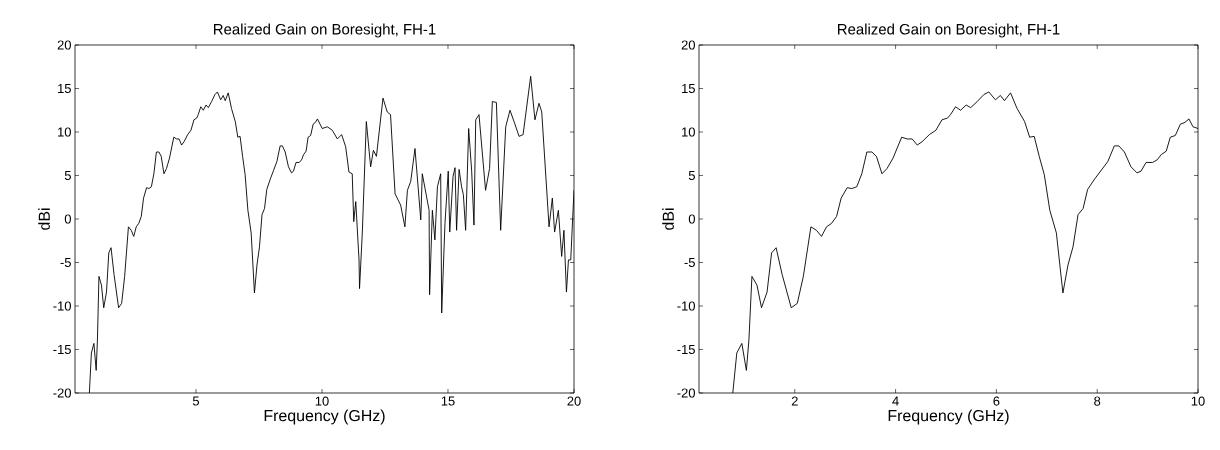 The width and height of the screenshot is (1220, 450). Describe the element at coordinates (1097, 401) in the screenshot. I see `x-tick-label: 8` at that location.